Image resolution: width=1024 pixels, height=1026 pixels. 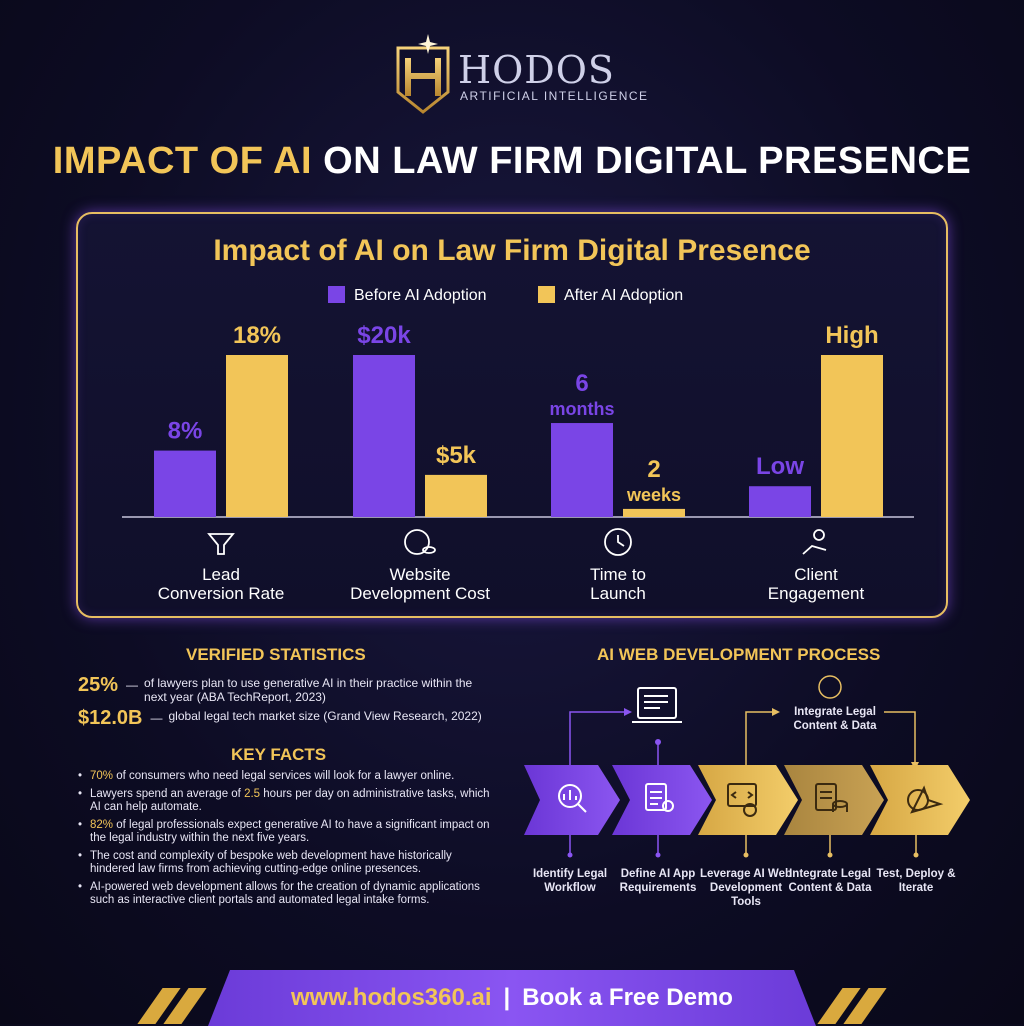 What do you see at coordinates (257, 335) in the screenshot?
I see `data-label: 18%` at bounding box center [257, 335].